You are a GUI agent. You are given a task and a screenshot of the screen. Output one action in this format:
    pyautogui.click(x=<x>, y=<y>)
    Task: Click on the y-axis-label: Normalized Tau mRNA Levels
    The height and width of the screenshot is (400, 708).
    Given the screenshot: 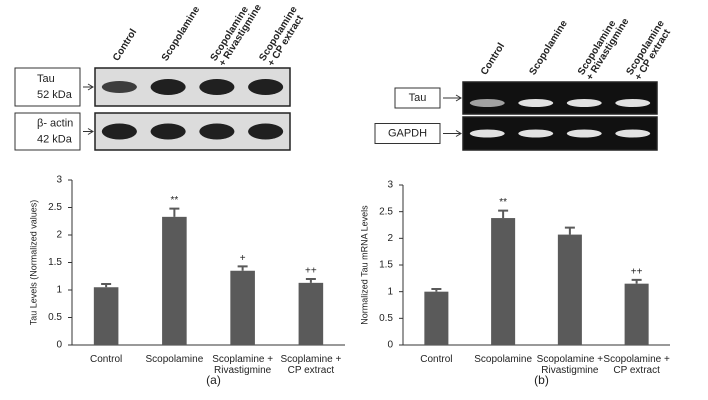 What is the action you would take?
    pyautogui.click(x=364, y=265)
    